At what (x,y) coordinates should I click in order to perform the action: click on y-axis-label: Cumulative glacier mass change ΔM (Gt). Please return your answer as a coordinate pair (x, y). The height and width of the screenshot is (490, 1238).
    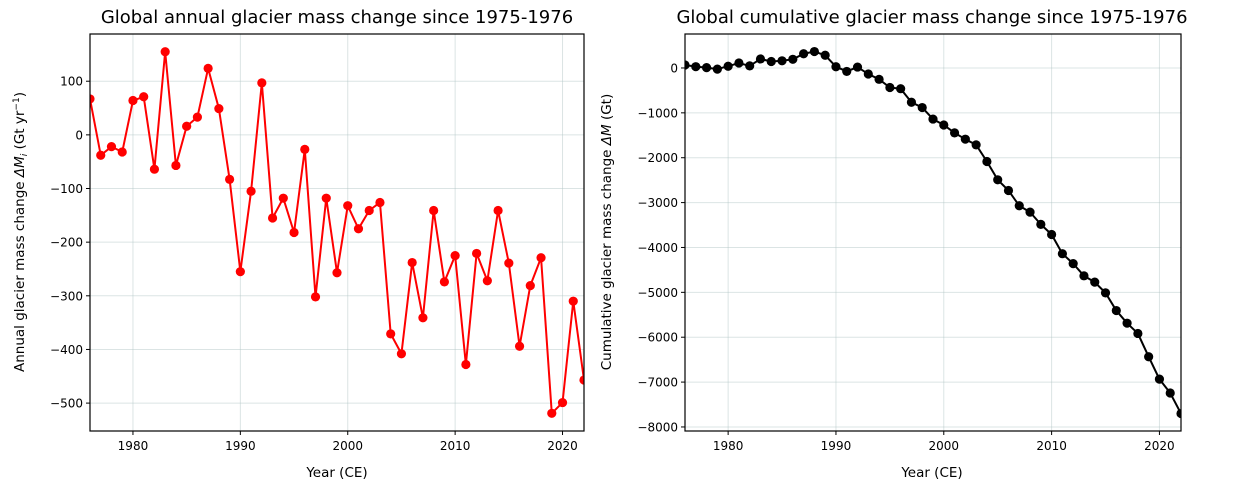
    Looking at the image, I should click on (607, 232).